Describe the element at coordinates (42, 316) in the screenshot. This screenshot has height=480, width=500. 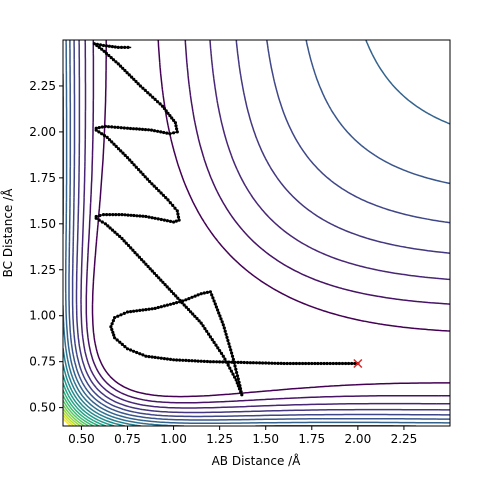
I see `y-tick-label: 1.00` at that location.